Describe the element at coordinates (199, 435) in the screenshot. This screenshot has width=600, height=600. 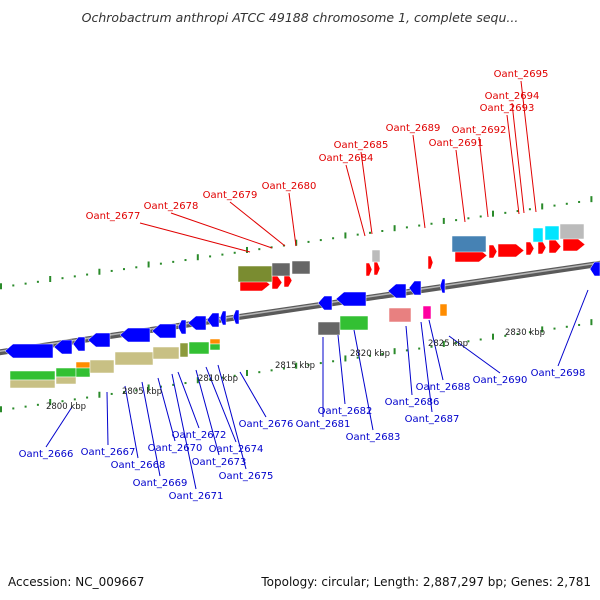
I see `gene-label-Oant_2672: Oant_2672` at that location.